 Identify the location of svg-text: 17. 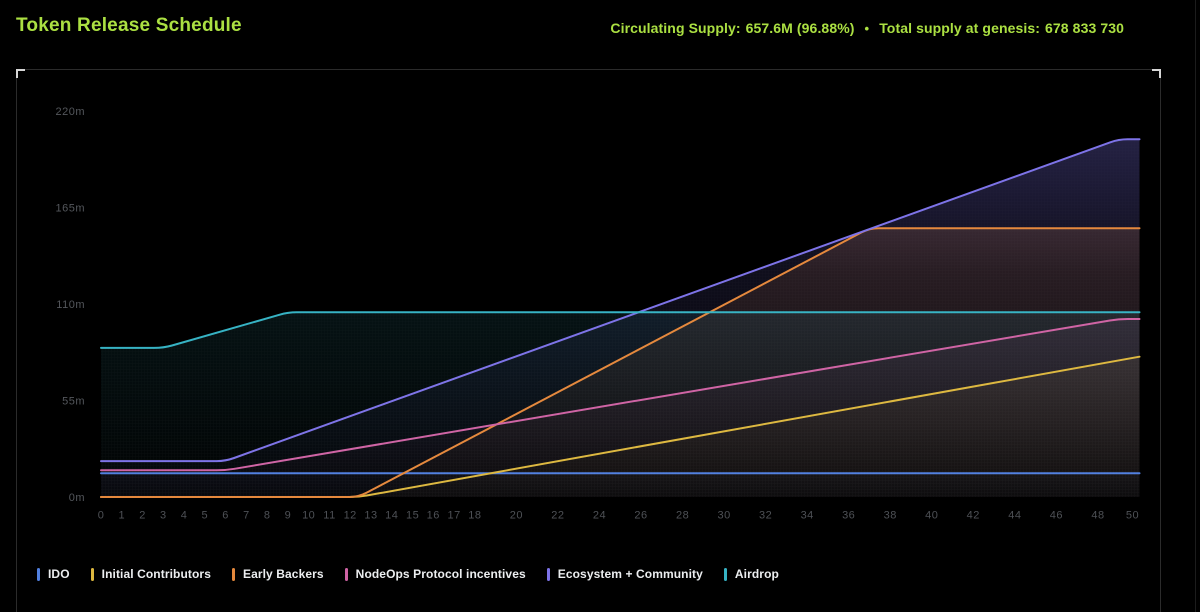
(453, 516).